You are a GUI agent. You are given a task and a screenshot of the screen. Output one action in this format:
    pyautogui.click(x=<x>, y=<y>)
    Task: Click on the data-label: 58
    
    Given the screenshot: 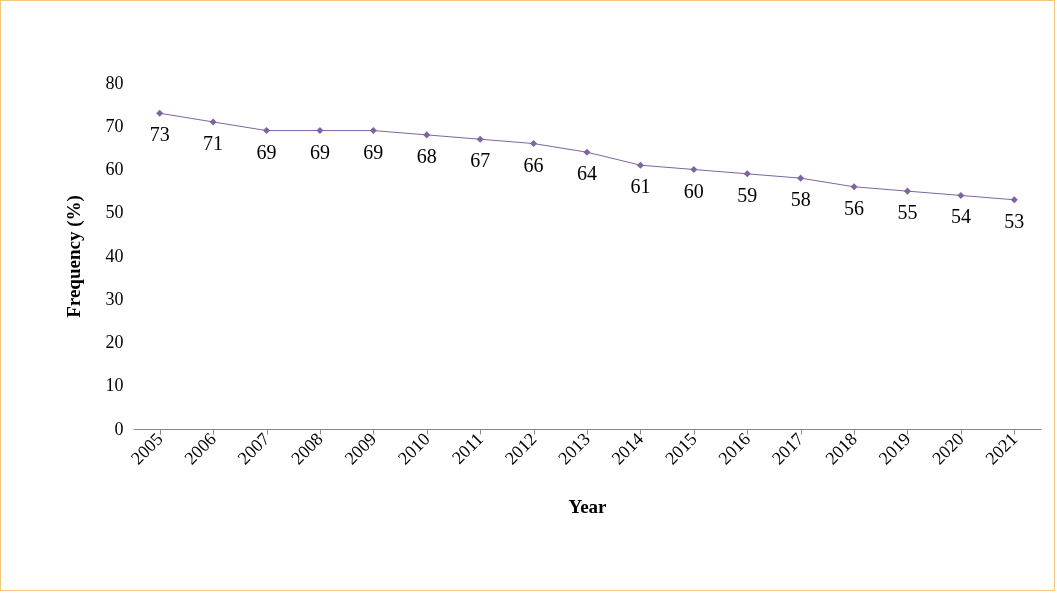 What is the action you would take?
    pyautogui.click(x=800, y=199)
    